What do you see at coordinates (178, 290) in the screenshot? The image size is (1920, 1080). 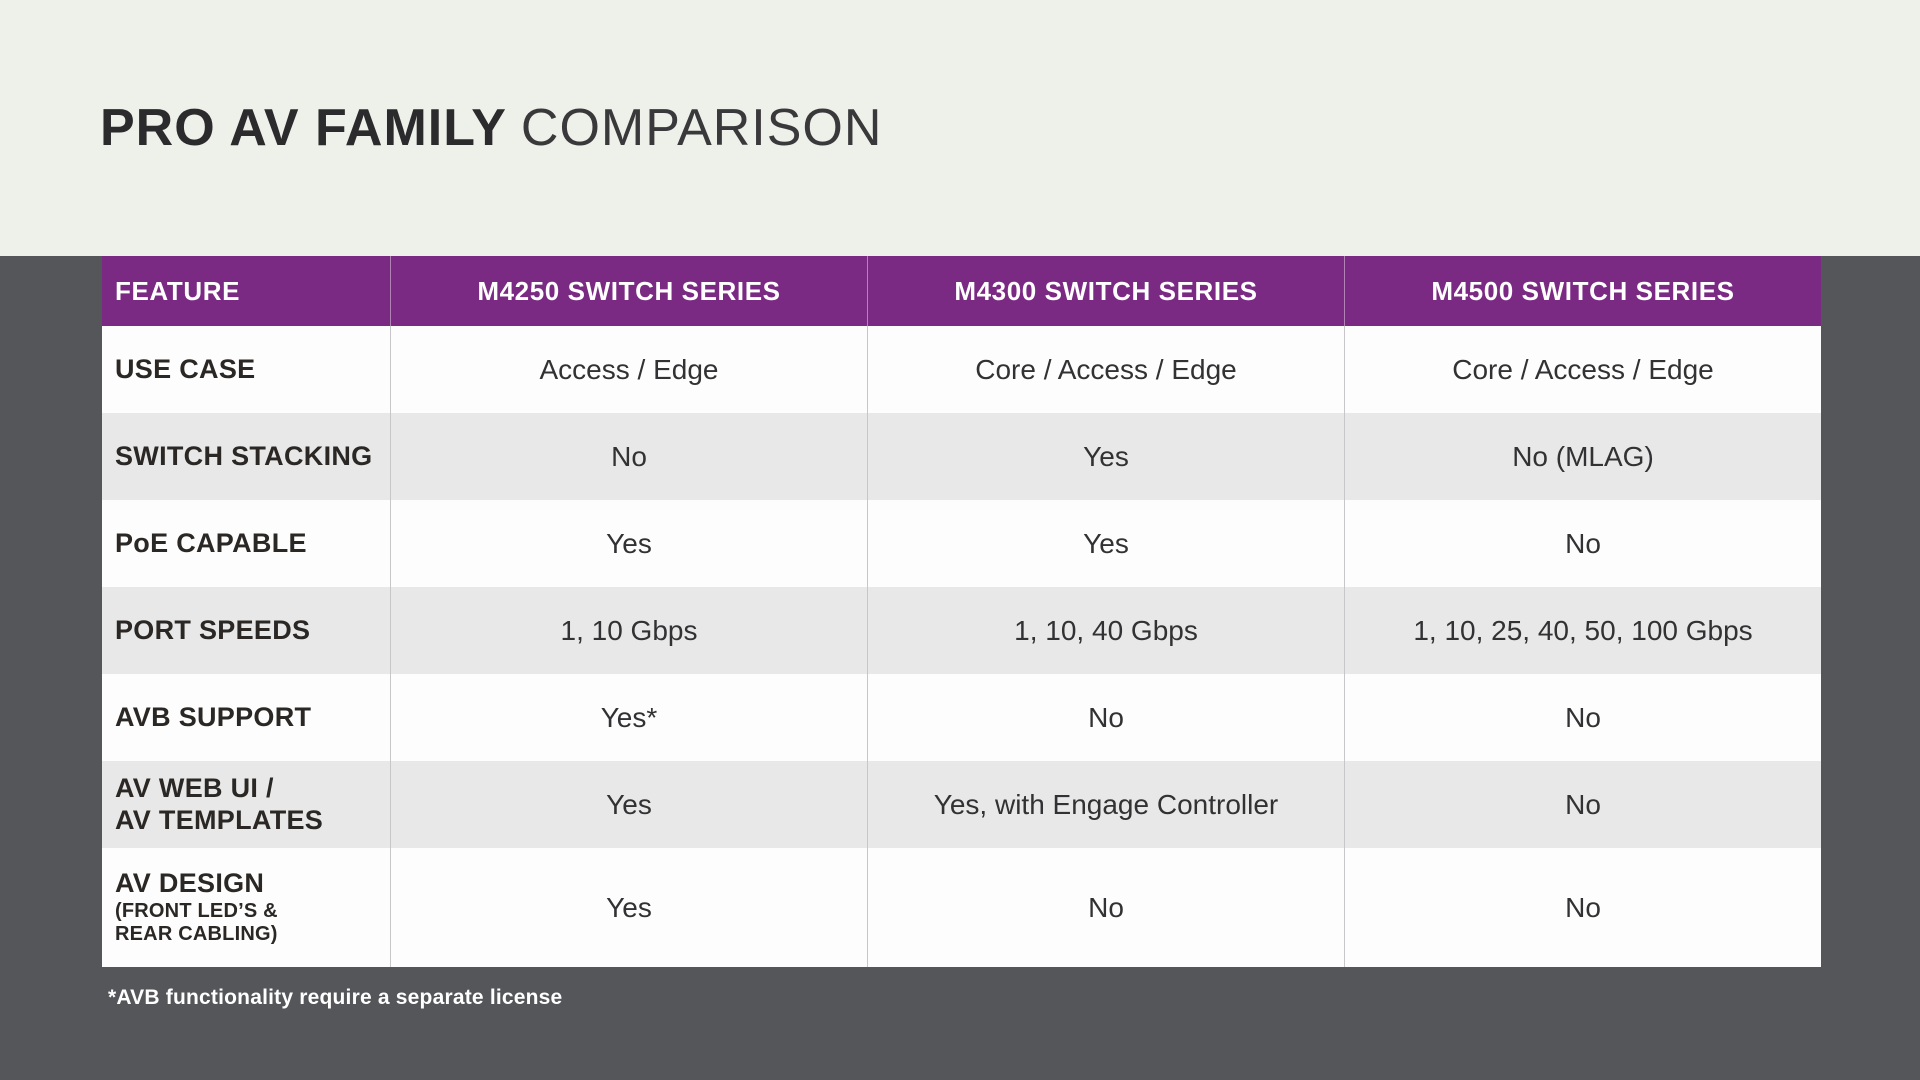 I see `header-cell-feature: FEATURE` at bounding box center [178, 290].